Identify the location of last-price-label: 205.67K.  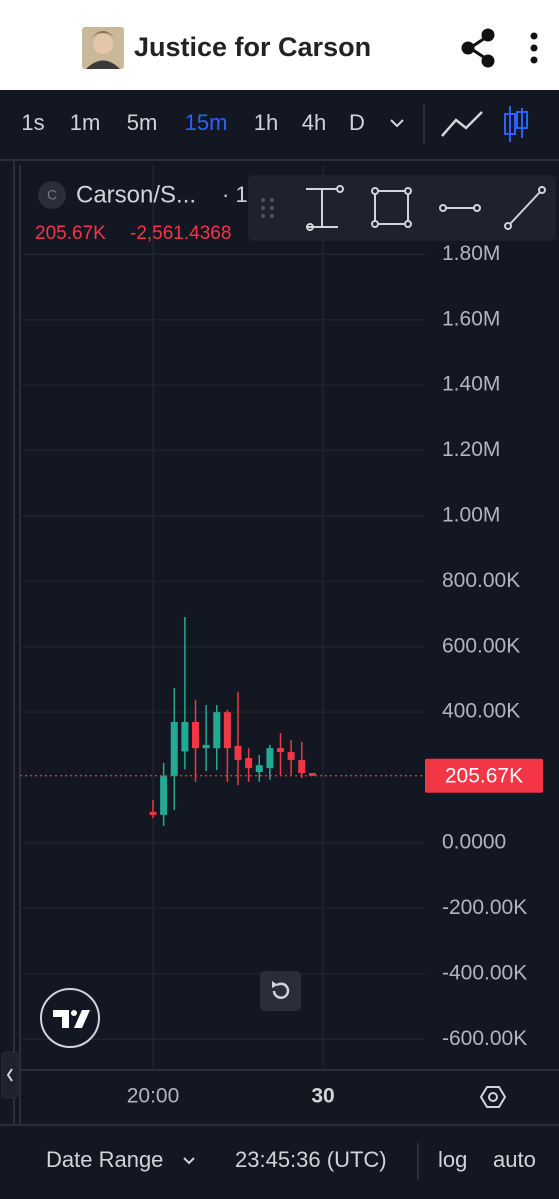
(484, 775).